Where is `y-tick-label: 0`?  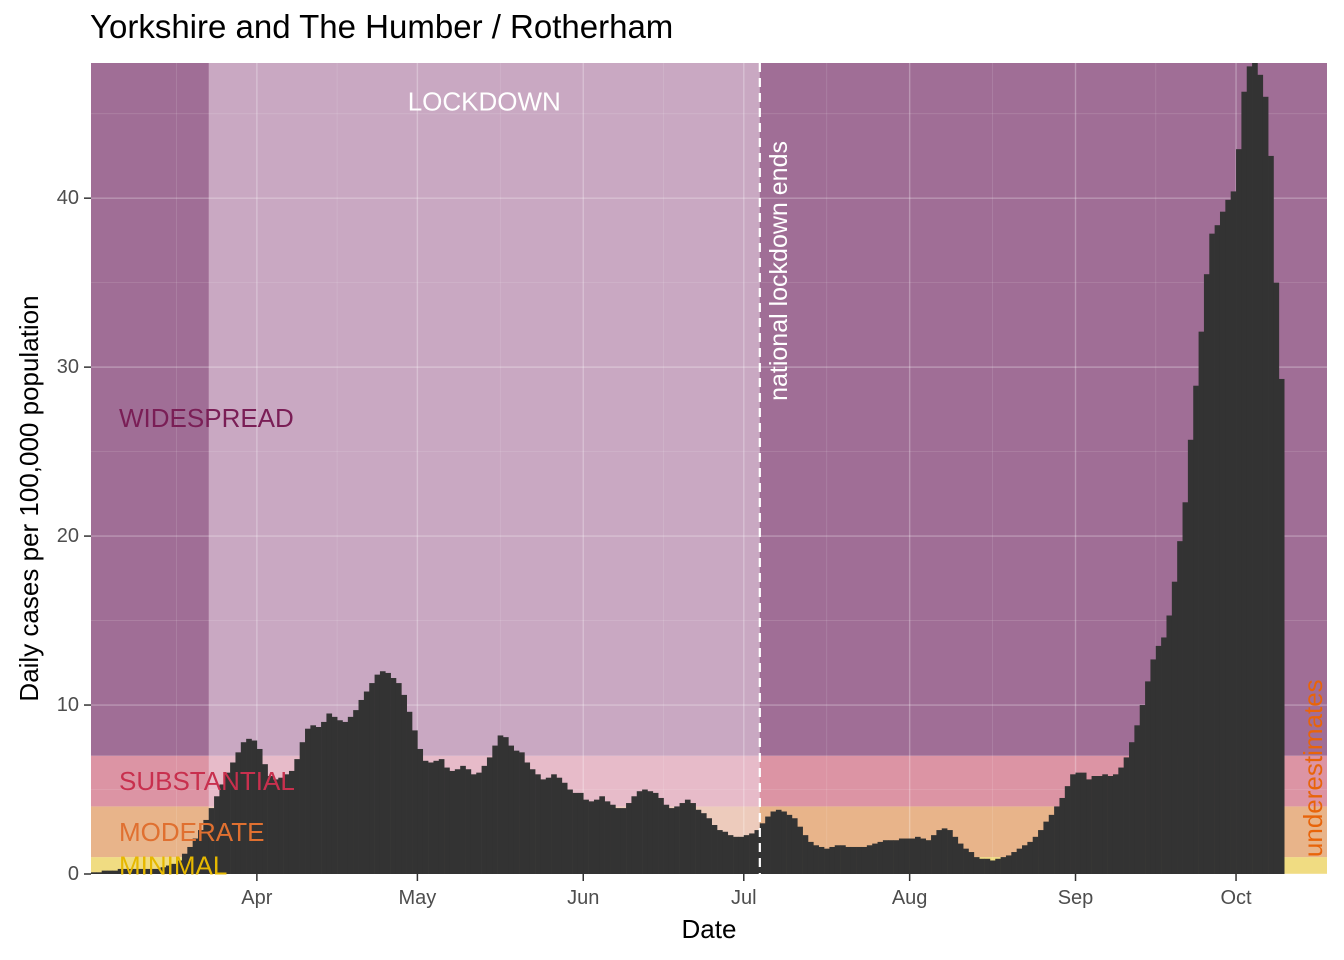
y-tick-label: 0 is located at coordinates (73, 874).